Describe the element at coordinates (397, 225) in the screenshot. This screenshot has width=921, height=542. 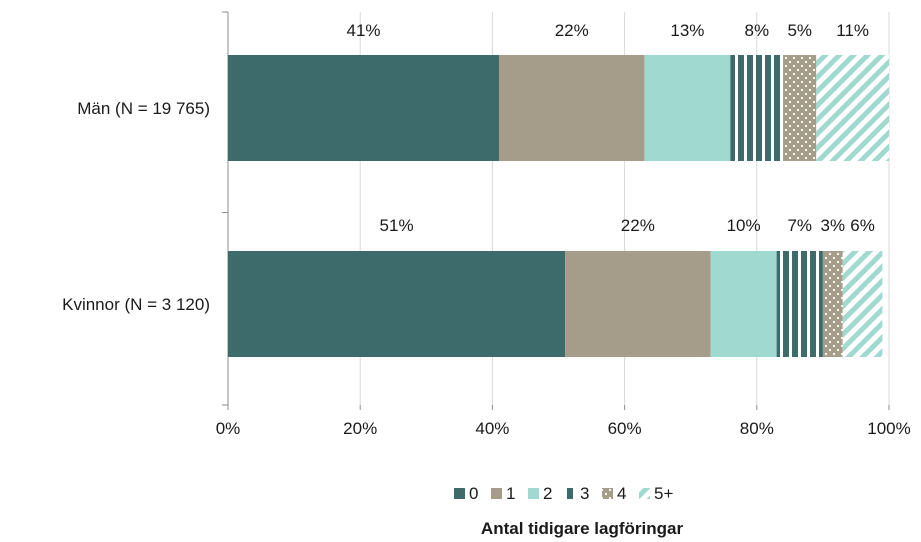
I see `data-label: 51%` at that location.